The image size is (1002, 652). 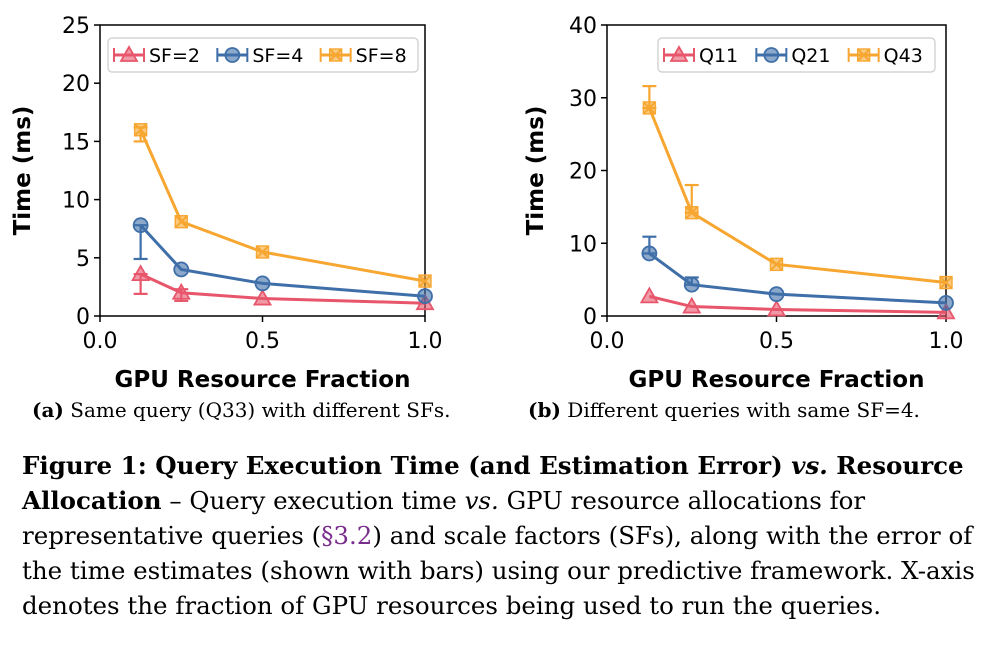 What do you see at coordinates (583, 26) in the screenshot?
I see `chart-b-ytick-label-4: 40` at bounding box center [583, 26].